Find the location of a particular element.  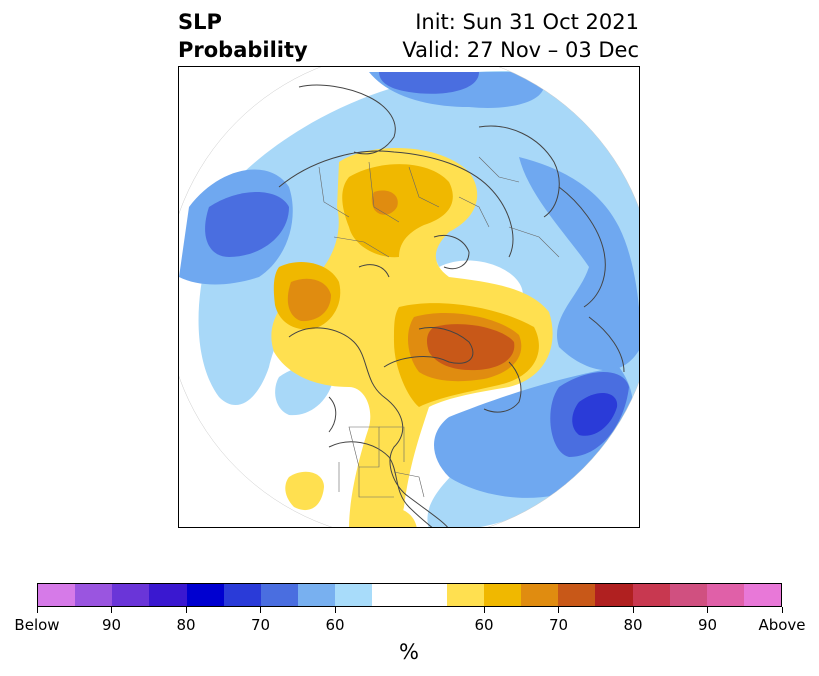

gold-region is located at coordinates (397, 211).